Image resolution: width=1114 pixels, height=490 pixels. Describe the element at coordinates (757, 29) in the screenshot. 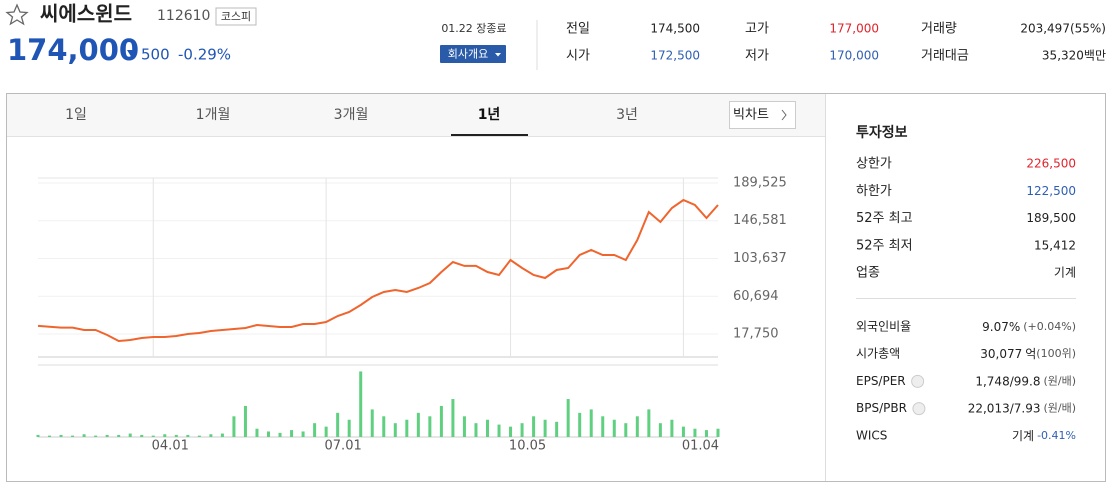

I see `summary-label: 고가` at that location.